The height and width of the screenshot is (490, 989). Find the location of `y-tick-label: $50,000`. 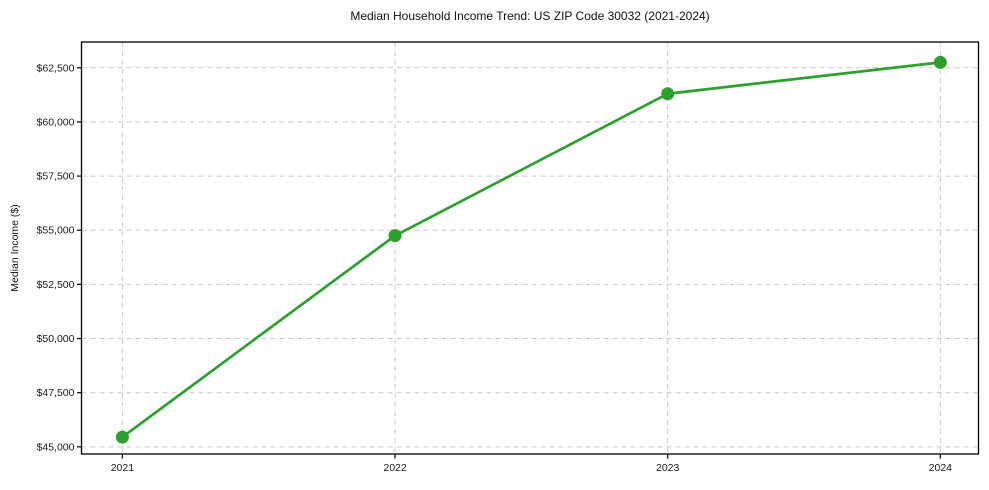

y-tick-label: $50,000 is located at coordinates (56, 339).